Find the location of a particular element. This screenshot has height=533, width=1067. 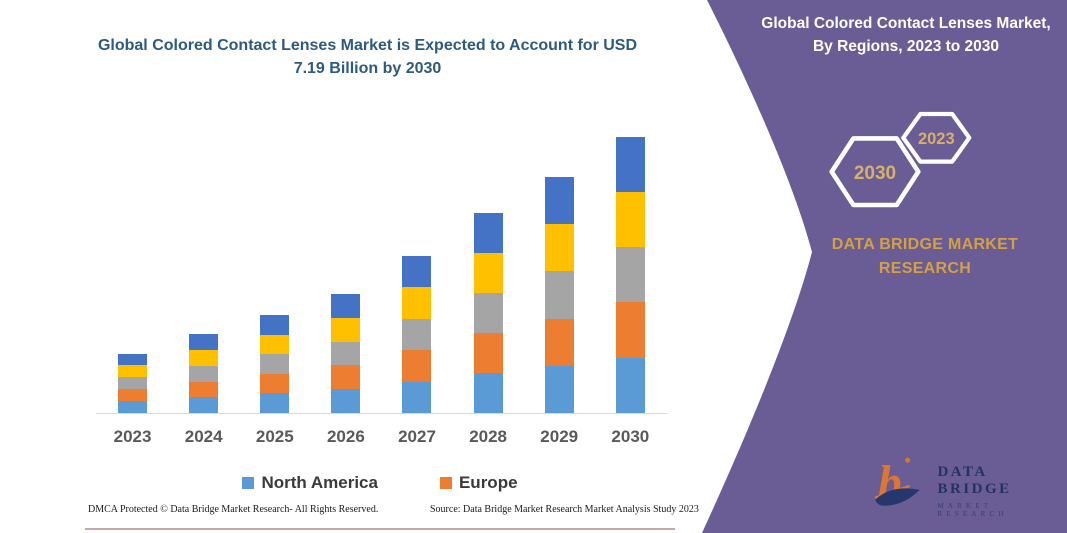

brand-name: DATA BRIDGE MARKET RESEARCH is located at coordinates (925, 256).